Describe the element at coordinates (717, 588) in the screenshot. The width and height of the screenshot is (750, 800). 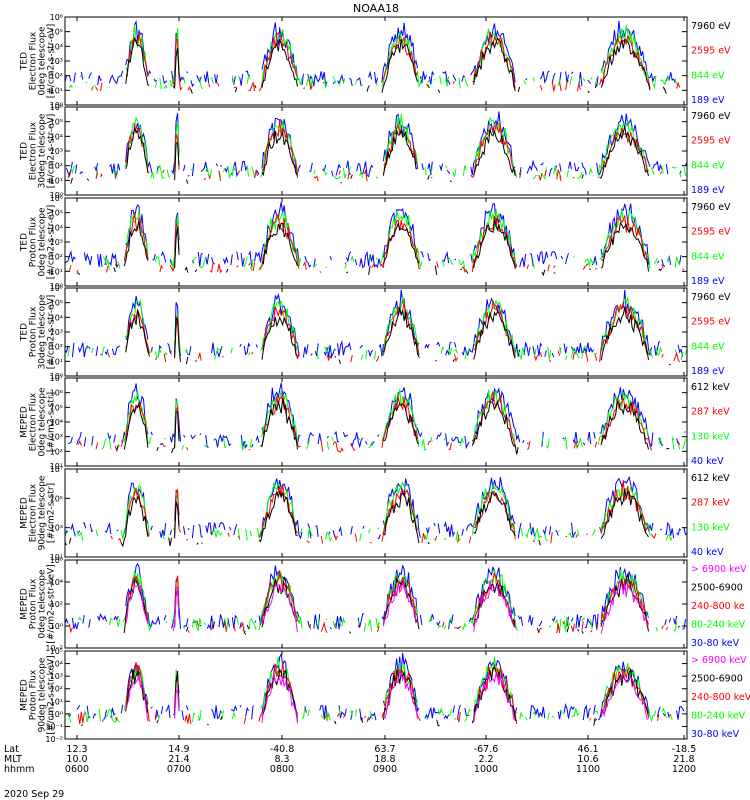
I see `legend-entry: 2500-6900` at that location.